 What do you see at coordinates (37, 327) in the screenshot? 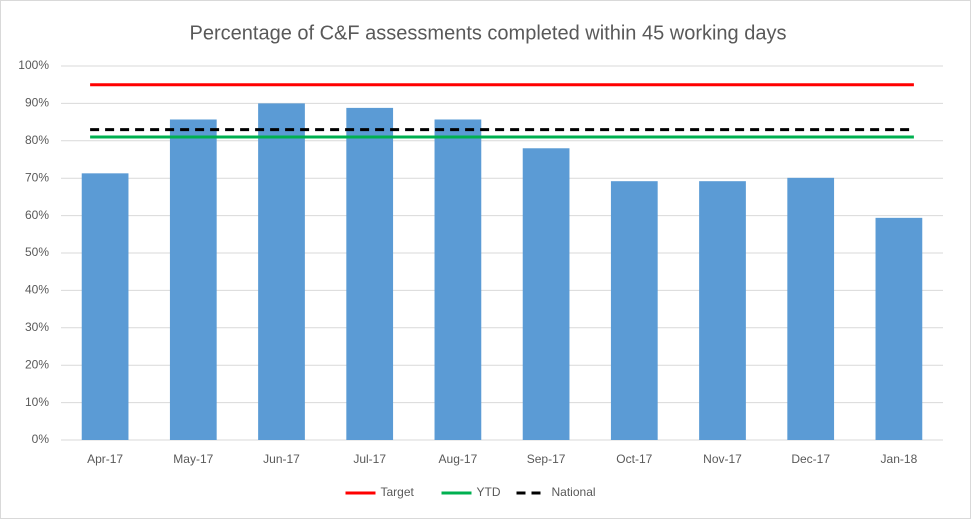
I see `y-tick-label: 30%` at bounding box center [37, 327].